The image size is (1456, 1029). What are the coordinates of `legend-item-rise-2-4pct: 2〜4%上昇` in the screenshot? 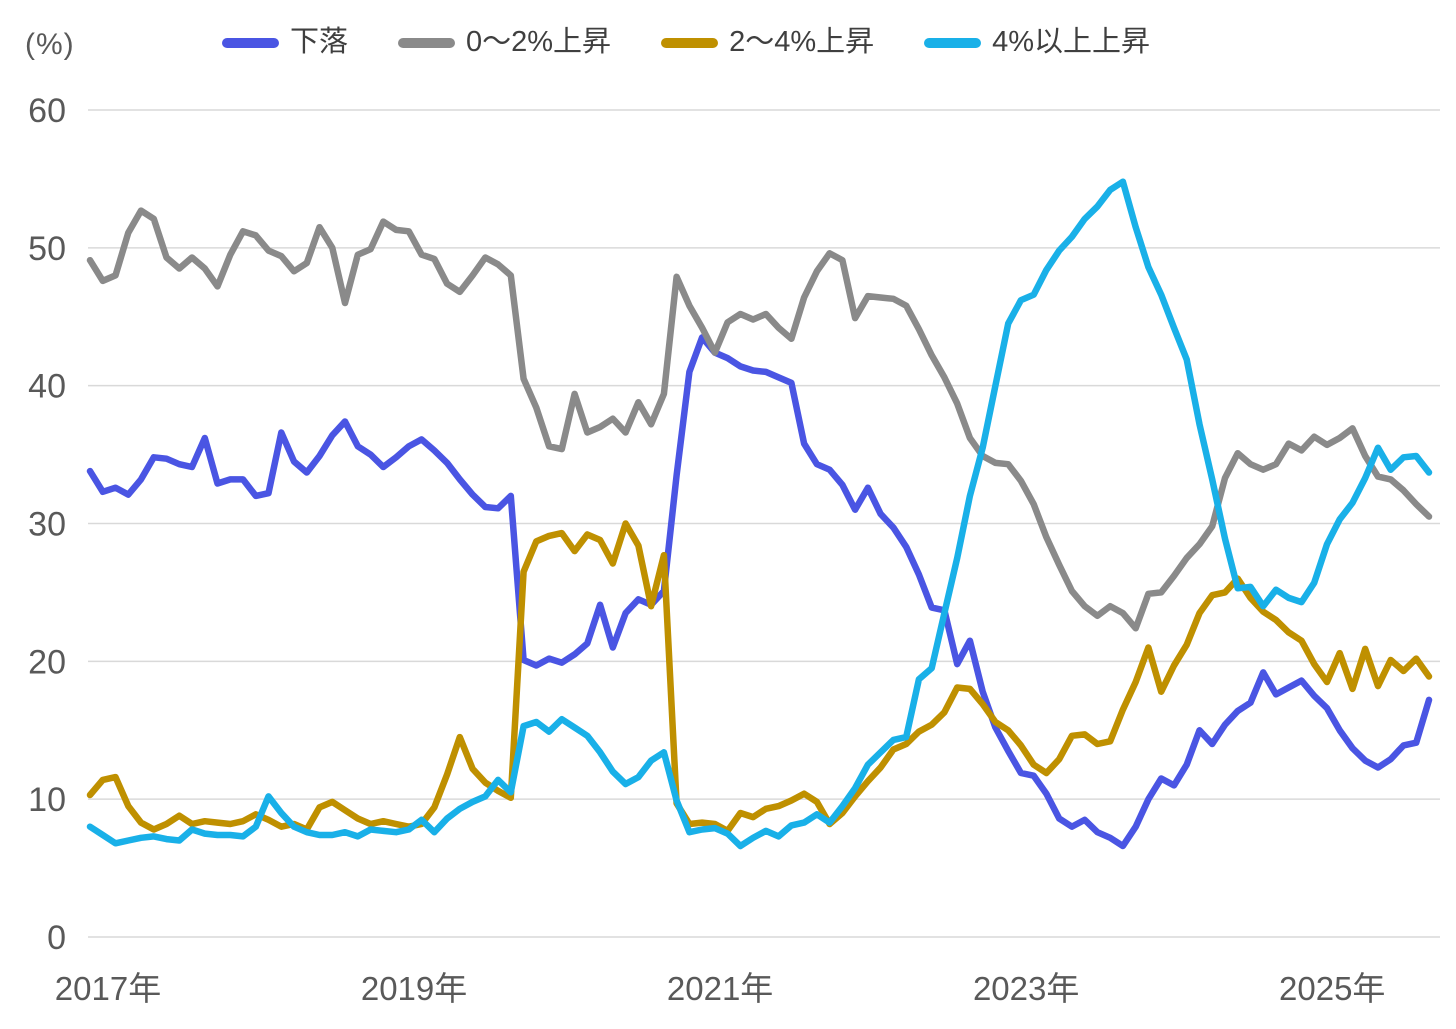 It's located at (767, 42).